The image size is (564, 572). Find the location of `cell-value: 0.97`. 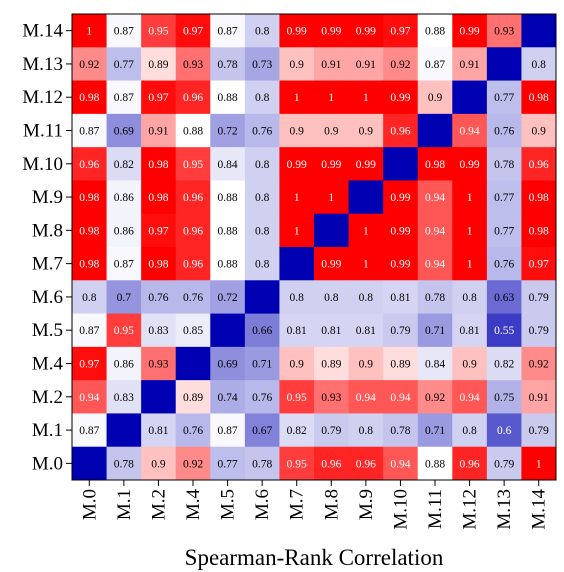

cell-value: 0.97 is located at coordinates (193, 32).